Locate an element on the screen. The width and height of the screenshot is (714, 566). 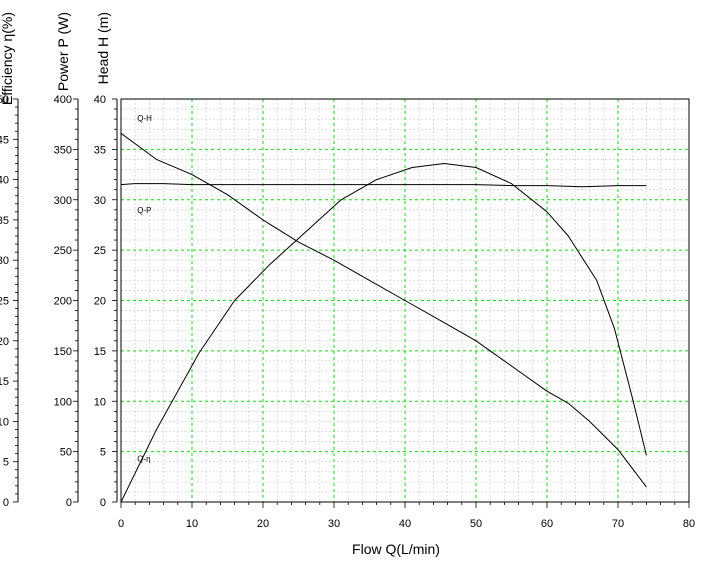
head-tick-label: 5 is located at coordinates (103, 453).